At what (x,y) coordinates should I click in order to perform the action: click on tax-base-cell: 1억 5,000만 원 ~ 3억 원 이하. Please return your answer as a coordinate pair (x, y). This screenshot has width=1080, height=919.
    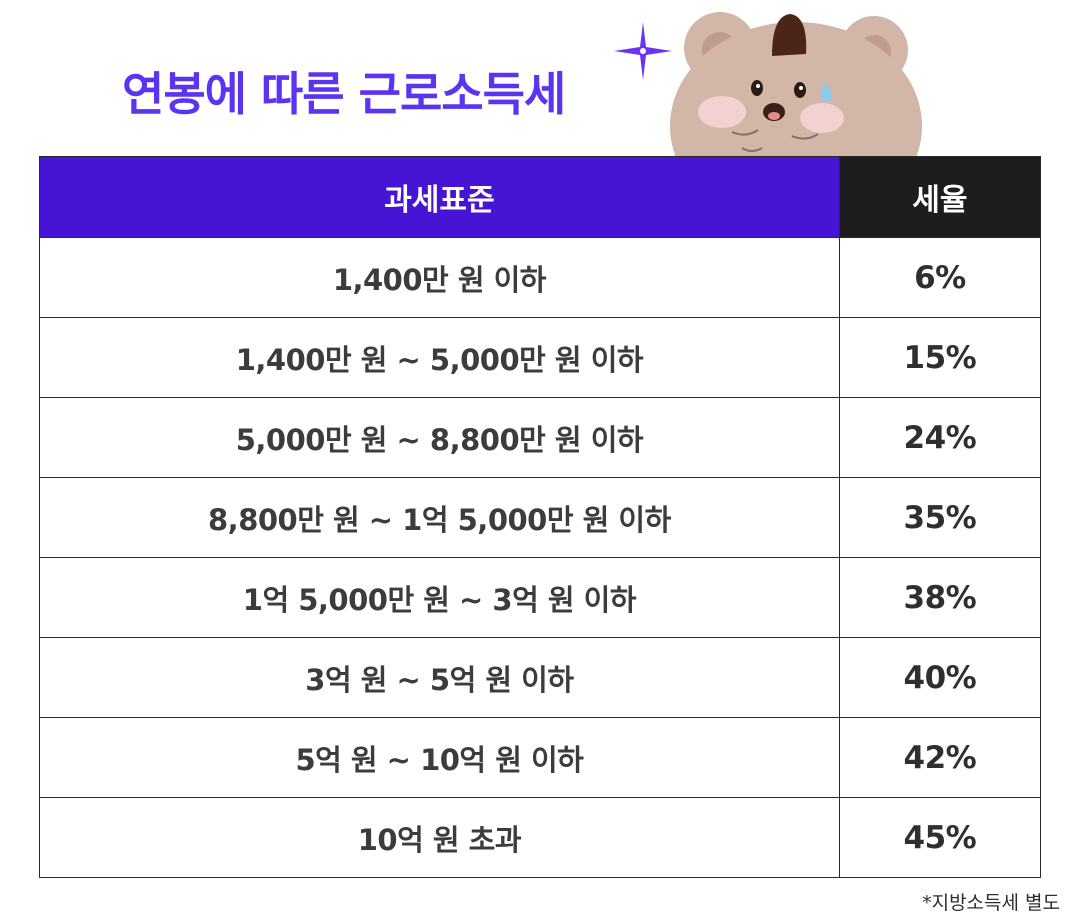
    Looking at the image, I should click on (439, 597).